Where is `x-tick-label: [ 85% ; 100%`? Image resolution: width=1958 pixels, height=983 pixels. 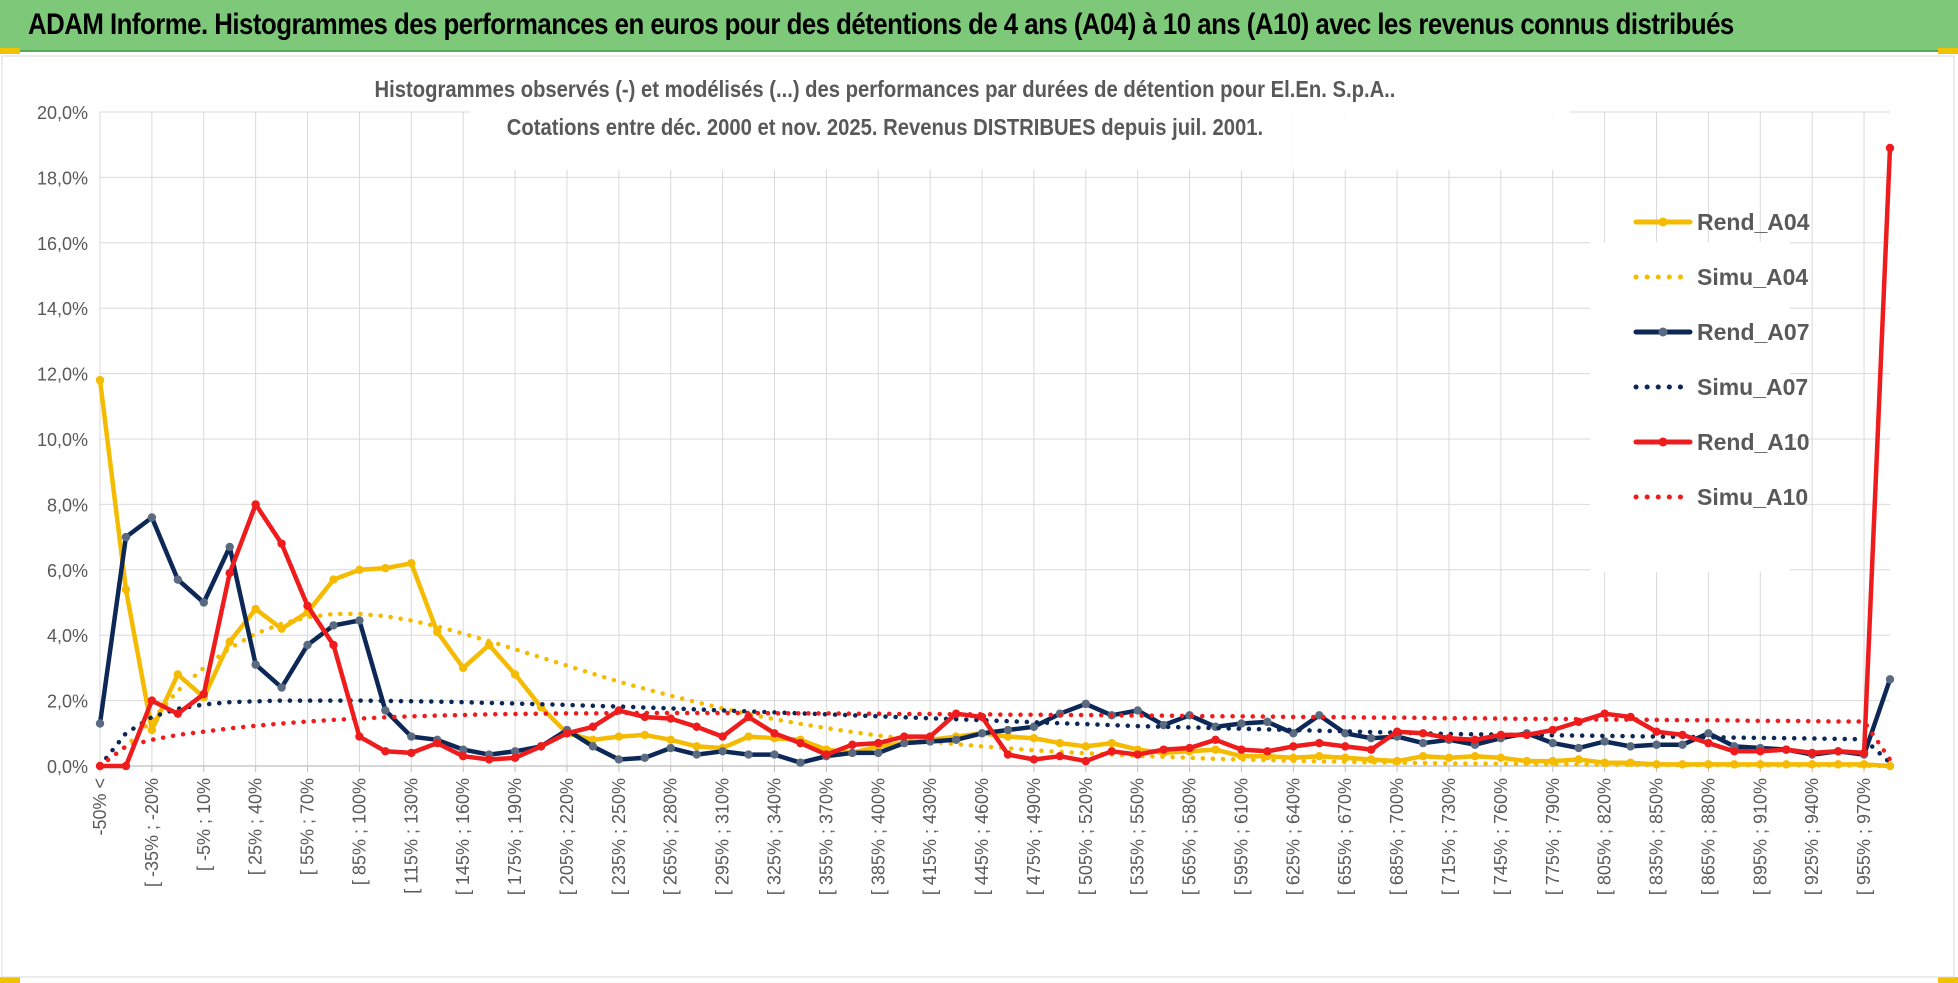 x-tick-label: [ 85% ; 100% is located at coordinates (359, 831).